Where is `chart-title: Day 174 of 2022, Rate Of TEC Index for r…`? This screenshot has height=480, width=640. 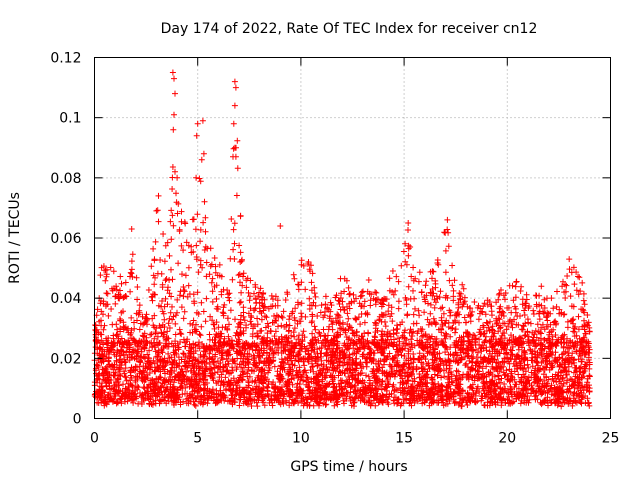
chart-title: Day 174 of 2022, Rate Of TEC Index for r… is located at coordinates (349, 29).